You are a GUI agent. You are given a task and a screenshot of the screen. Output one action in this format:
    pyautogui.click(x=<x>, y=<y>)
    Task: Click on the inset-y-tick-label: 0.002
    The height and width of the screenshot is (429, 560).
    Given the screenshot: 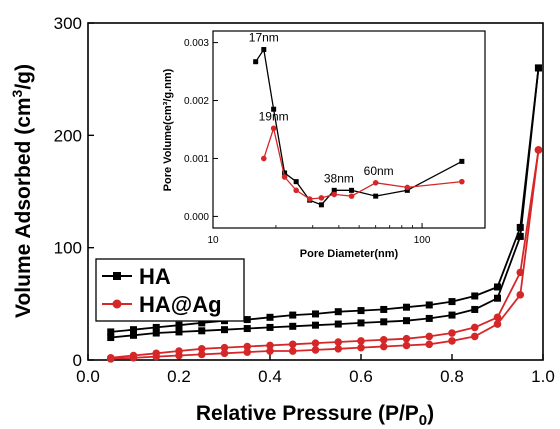 What is the action you would take?
    pyautogui.click(x=196, y=101)
    